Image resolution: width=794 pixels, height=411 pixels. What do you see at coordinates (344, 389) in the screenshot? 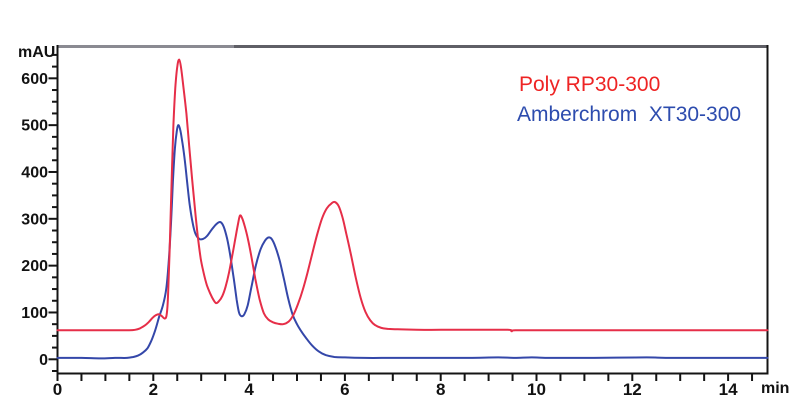
I see `x-tick-label: 6` at bounding box center [344, 389].